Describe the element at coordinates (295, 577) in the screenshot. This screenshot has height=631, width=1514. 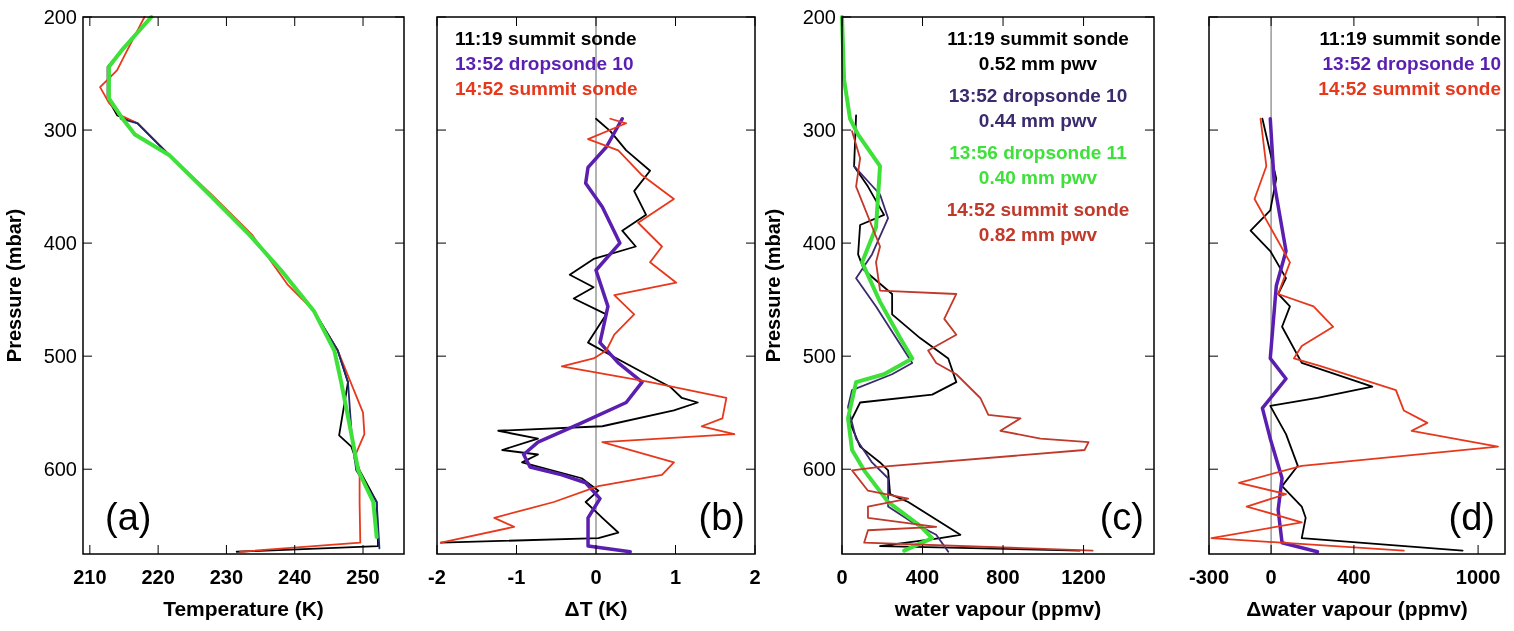
I see `x-tick-label: 240` at that location.